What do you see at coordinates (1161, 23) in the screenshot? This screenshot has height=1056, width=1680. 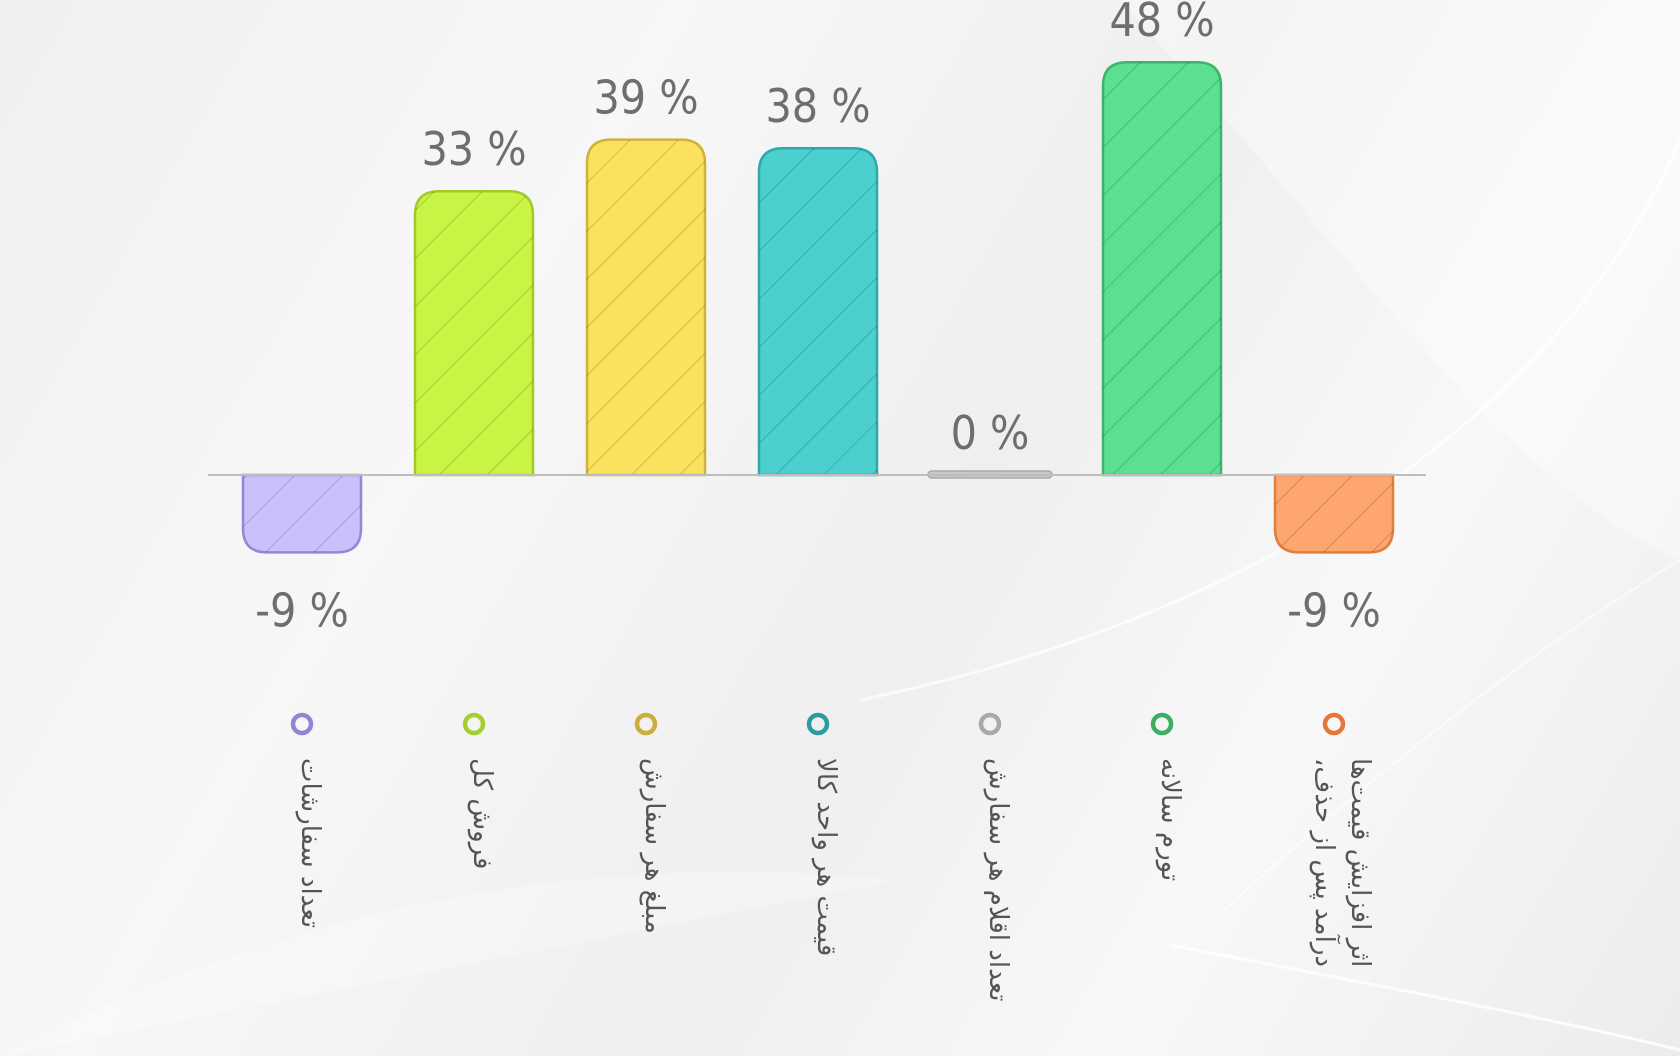 I see `value-label-6: 48 %` at bounding box center [1161, 23].